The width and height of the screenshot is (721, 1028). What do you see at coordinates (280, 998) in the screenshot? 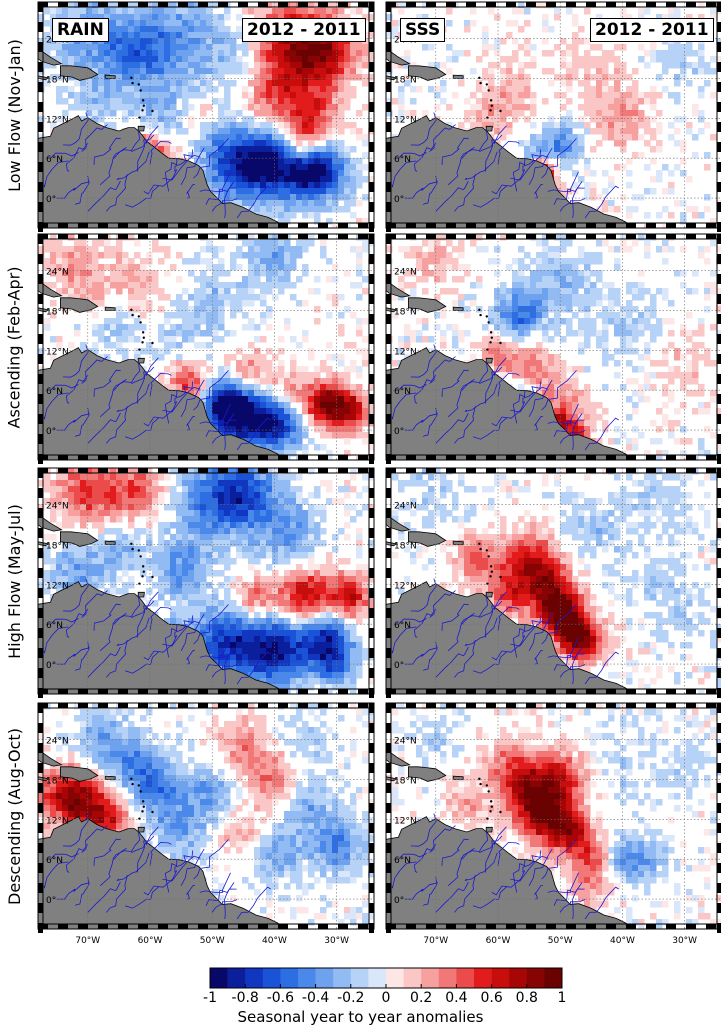
I see `colorbar-tick-label: -0.6` at bounding box center [280, 998].